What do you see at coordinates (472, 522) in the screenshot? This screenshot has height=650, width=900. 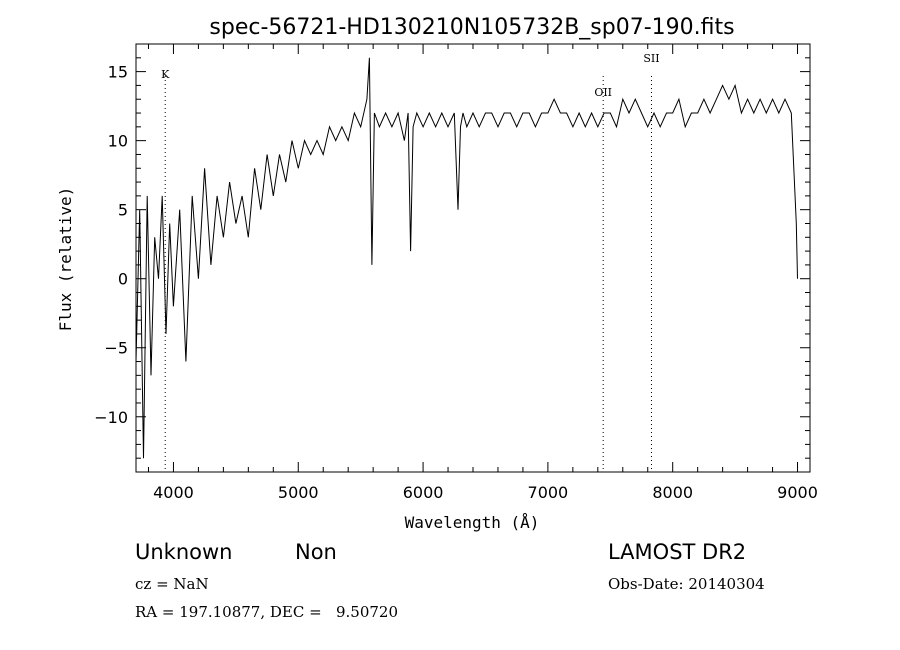 I see `x-axis-label: Wavelength (Å)` at bounding box center [472, 522].